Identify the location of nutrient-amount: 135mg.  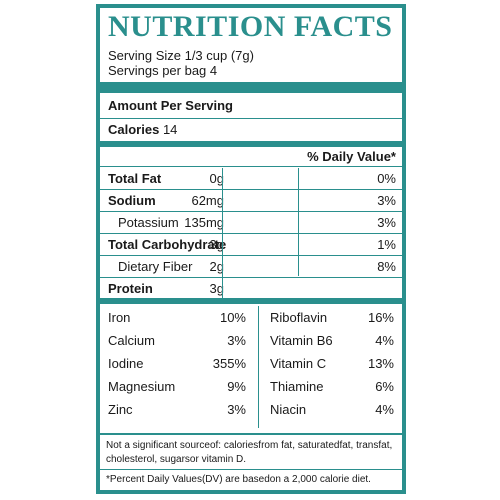
(204, 222).